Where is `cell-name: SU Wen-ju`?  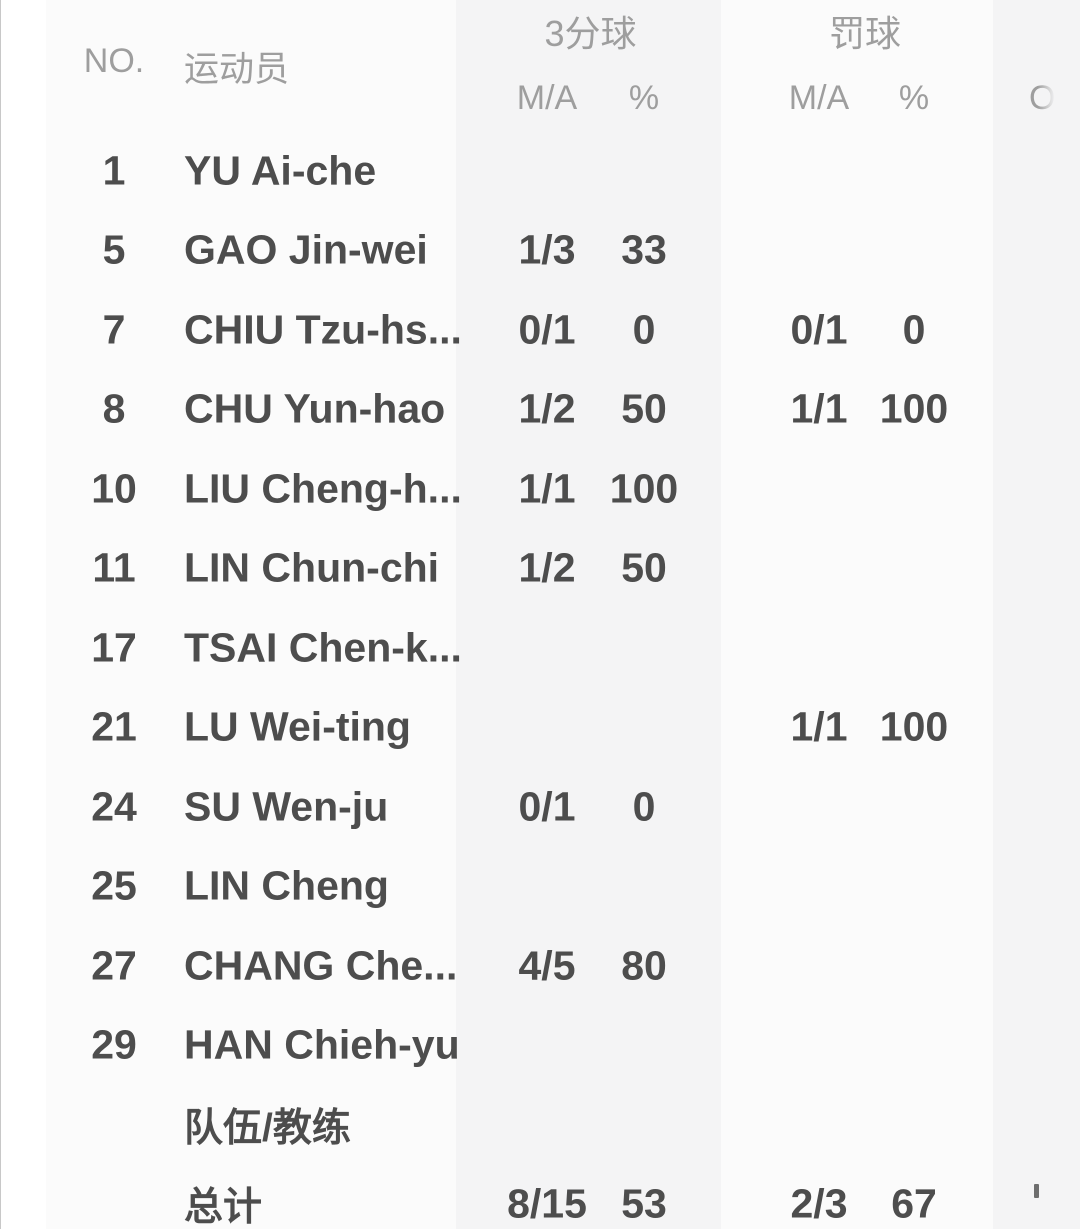
cell-name: SU Wen-ju is located at coordinates (286, 806).